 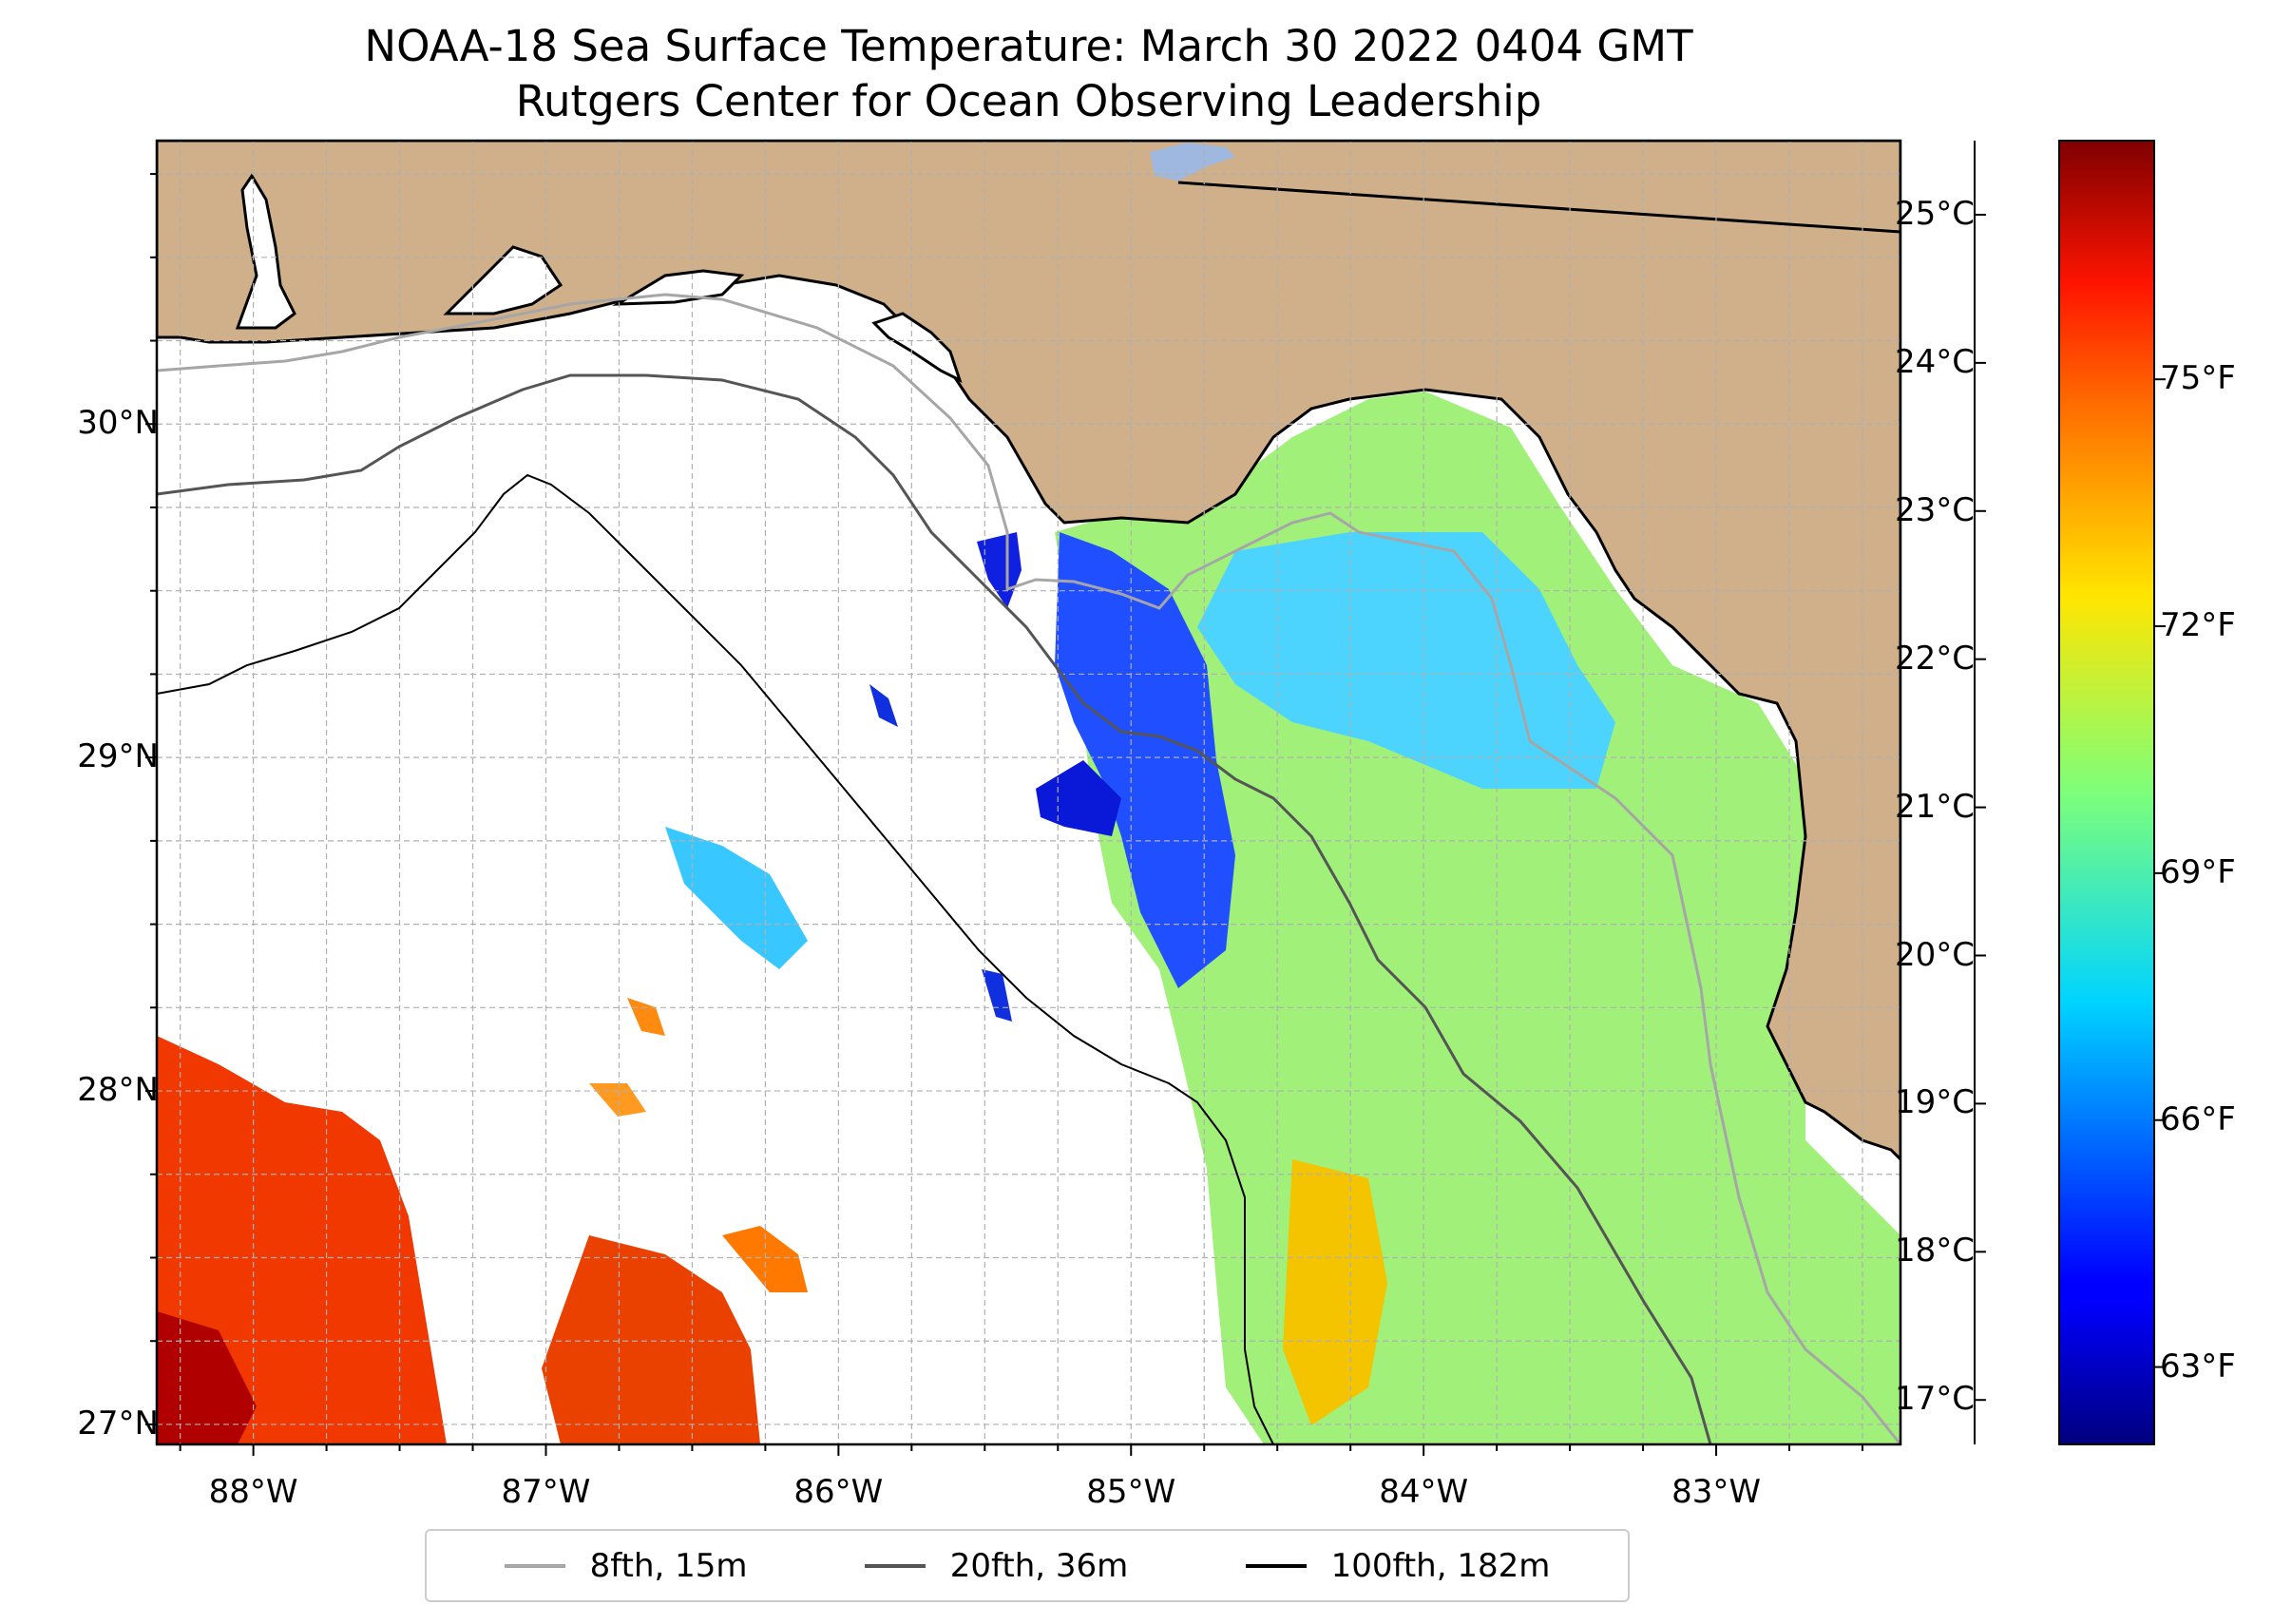 What do you see at coordinates (1934, 509) in the screenshot?
I see `celsius-tick-label: 23°C` at bounding box center [1934, 509].